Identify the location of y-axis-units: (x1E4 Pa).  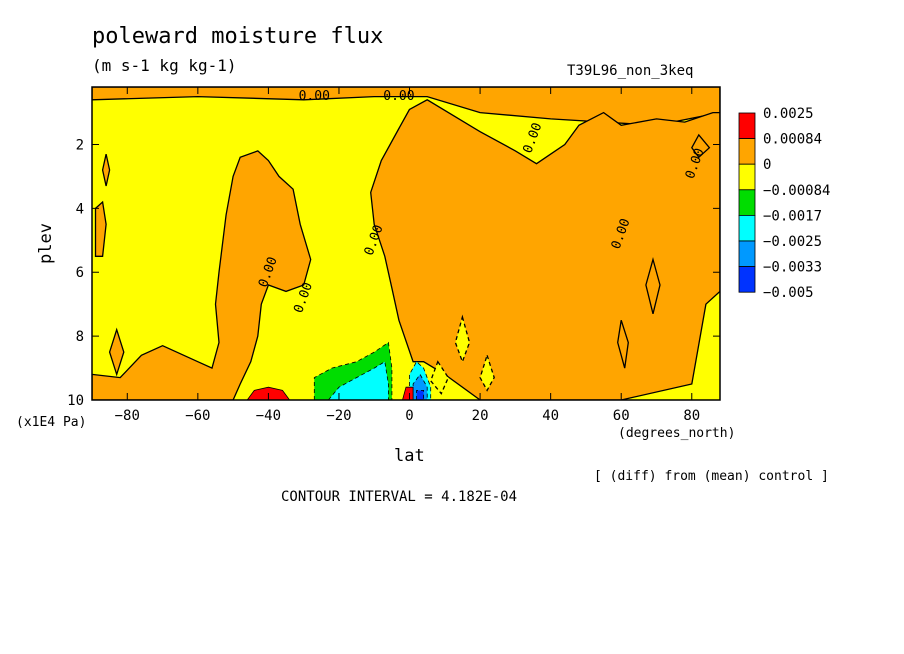
(51, 422).